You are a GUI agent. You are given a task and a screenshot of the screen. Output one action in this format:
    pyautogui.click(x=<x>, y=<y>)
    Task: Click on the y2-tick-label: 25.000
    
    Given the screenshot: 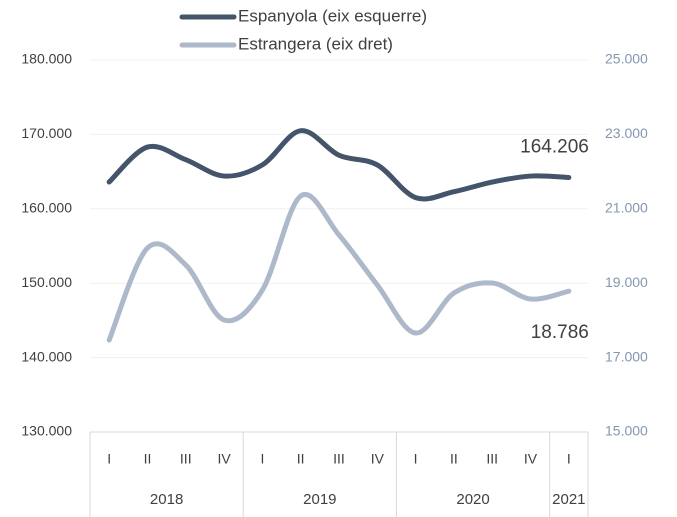 What is the action you would take?
    pyautogui.click(x=626, y=59)
    